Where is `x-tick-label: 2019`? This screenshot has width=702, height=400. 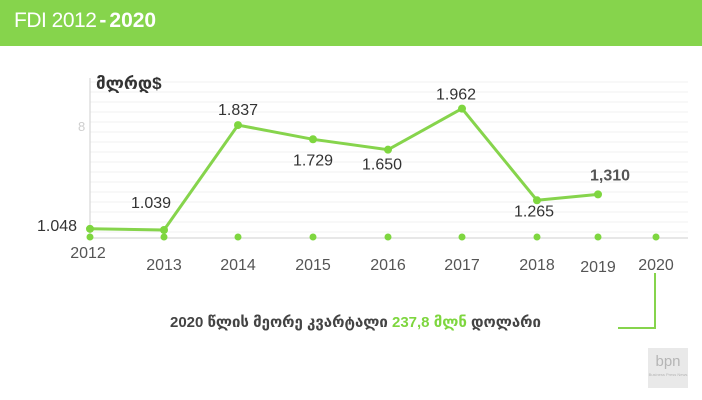 x-tick-label: 2019 is located at coordinates (598, 267).